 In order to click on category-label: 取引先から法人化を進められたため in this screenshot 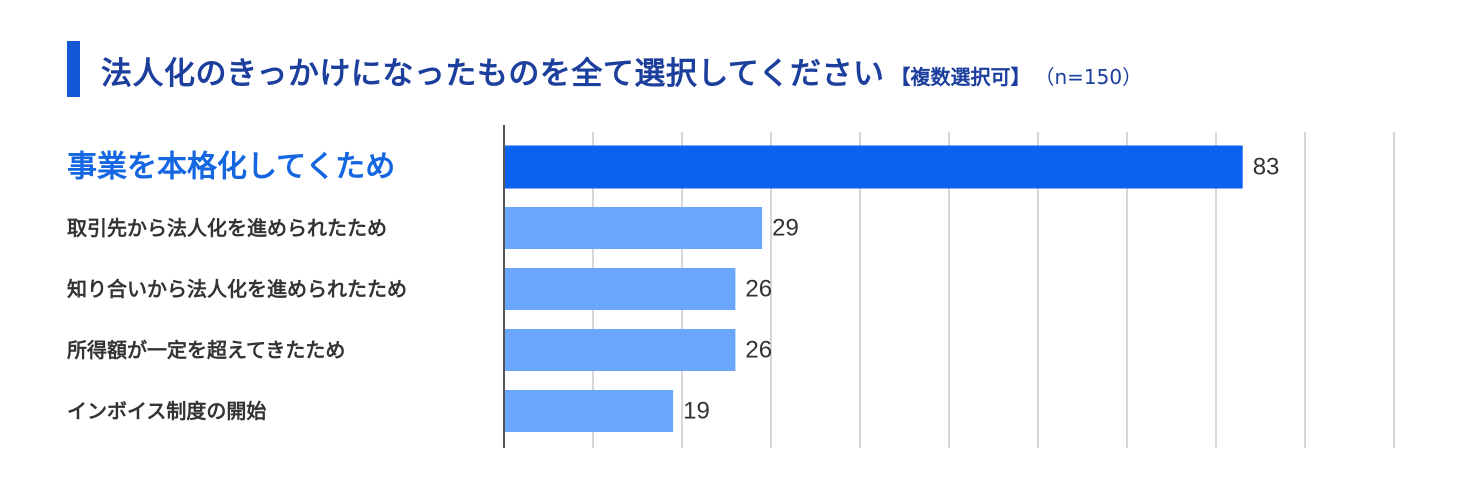, I will do `click(227, 228)`.